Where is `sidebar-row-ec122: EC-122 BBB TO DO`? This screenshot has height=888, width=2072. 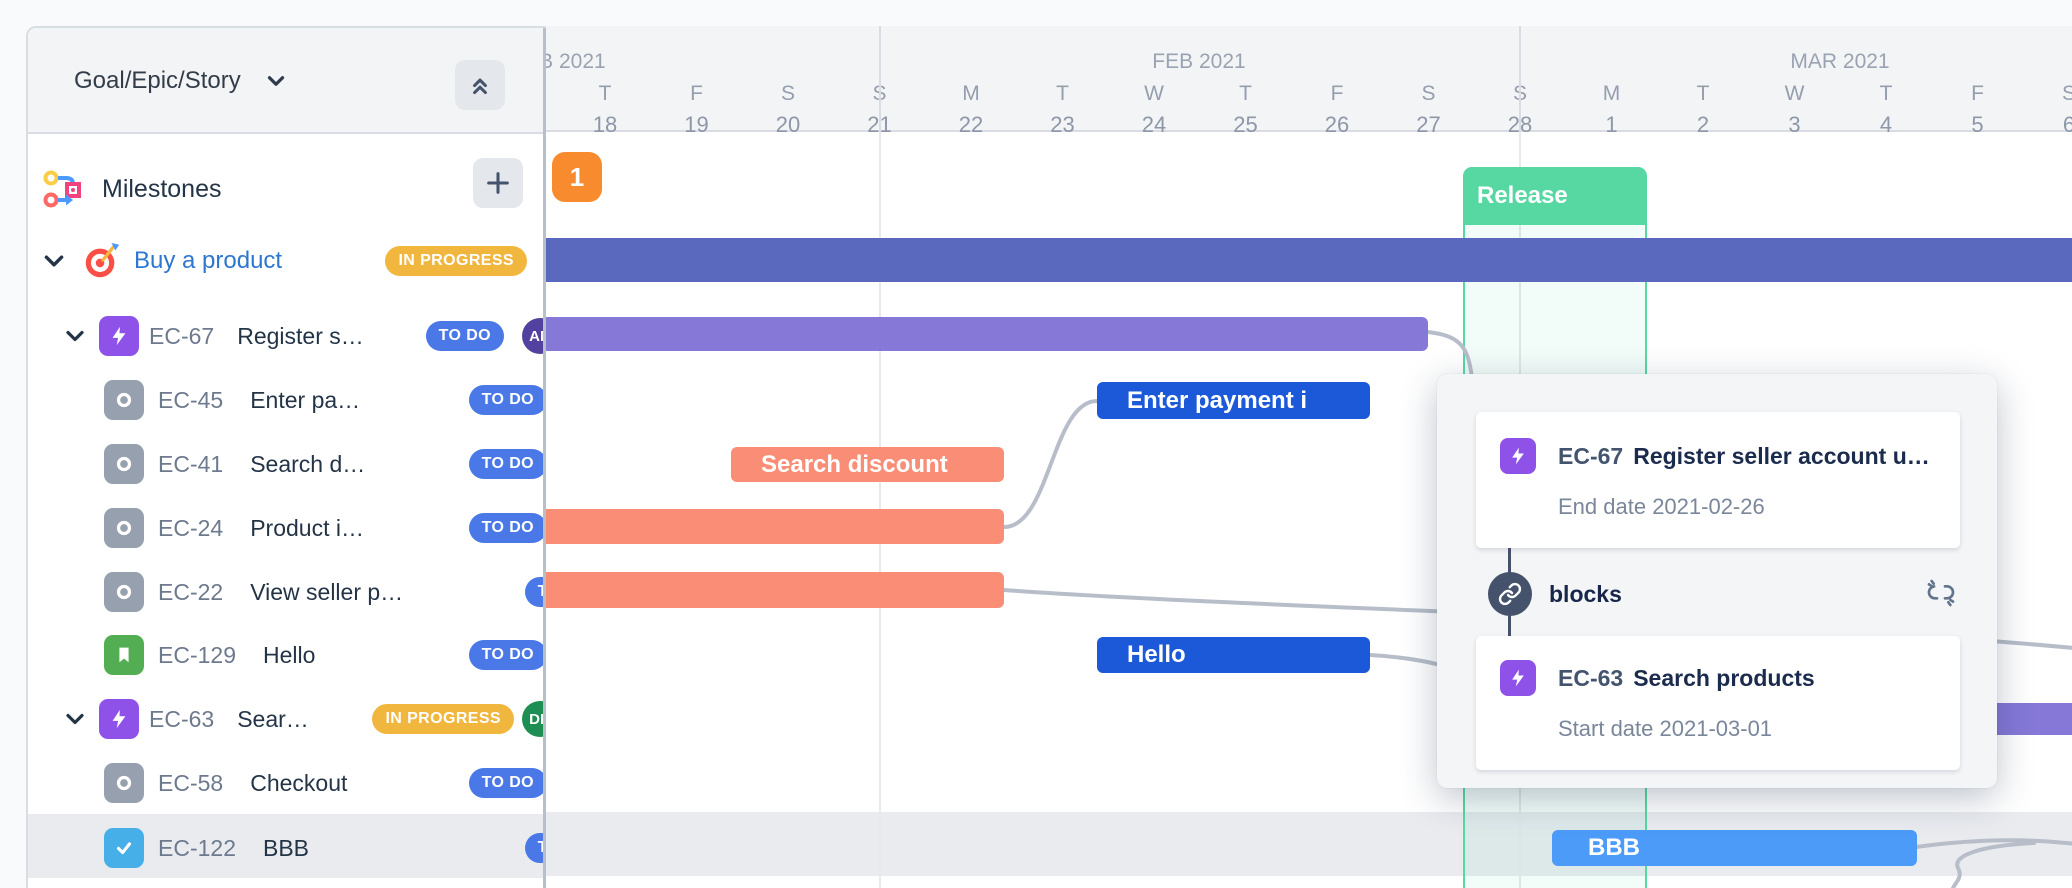
sidebar-row-ec122: EC-122 BBB TO DO is located at coordinates (286, 848).